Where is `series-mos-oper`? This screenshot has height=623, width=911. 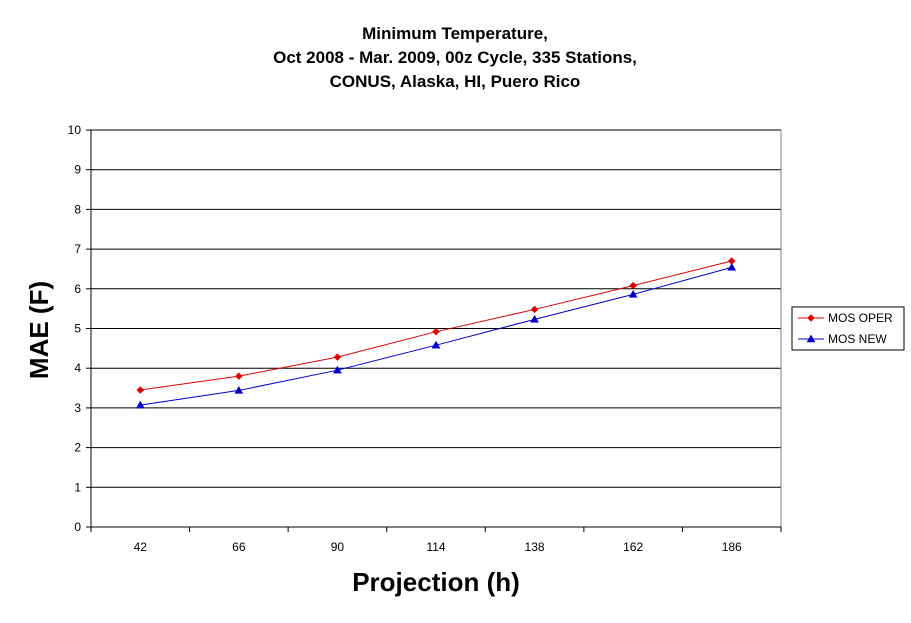
series-mos-oper is located at coordinates (436, 325).